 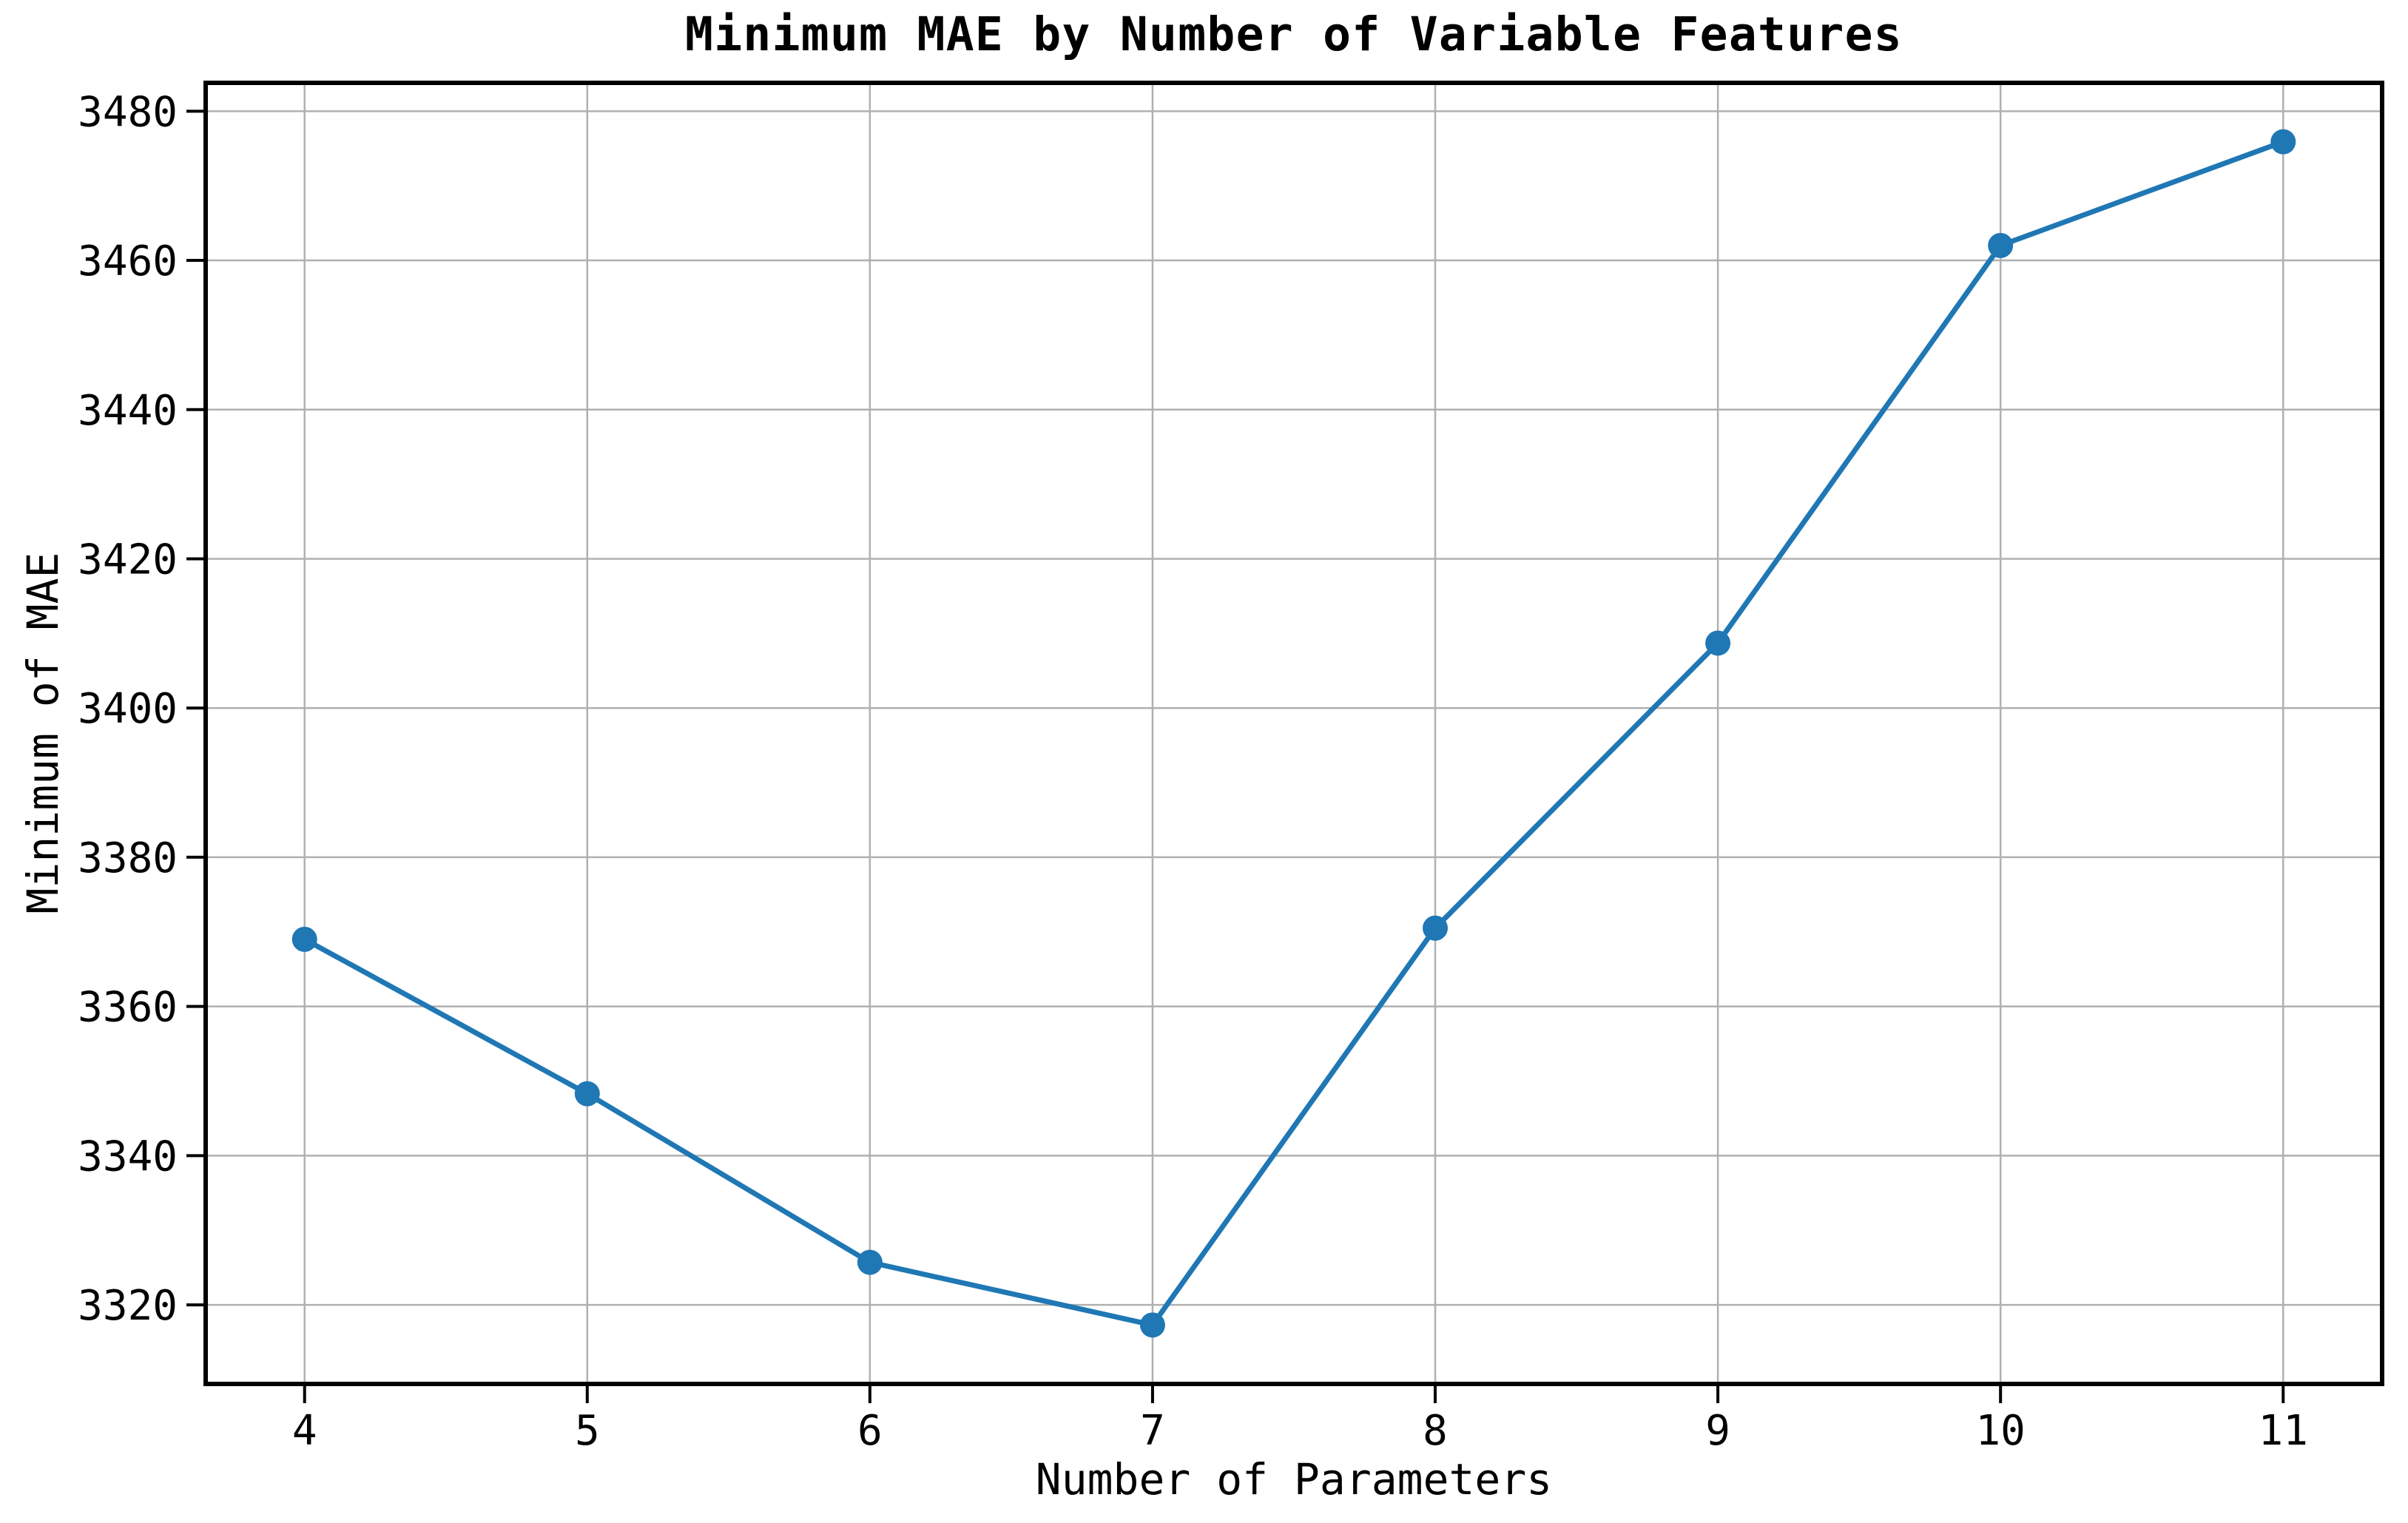 I want to click on x-tick-label-7: 7, so click(x=1152, y=1431).